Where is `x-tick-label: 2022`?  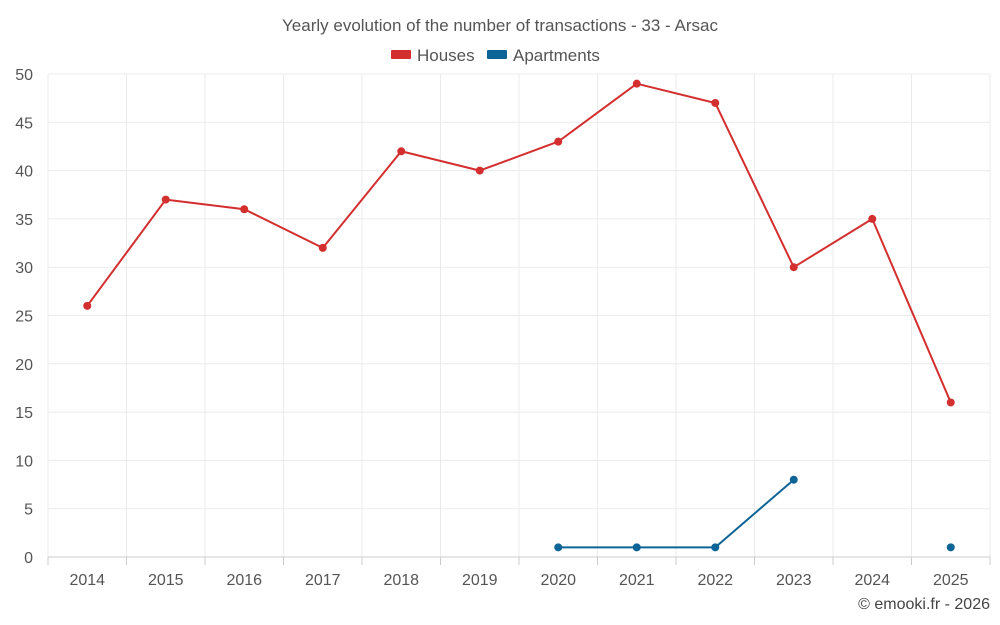 x-tick-label: 2022 is located at coordinates (715, 580).